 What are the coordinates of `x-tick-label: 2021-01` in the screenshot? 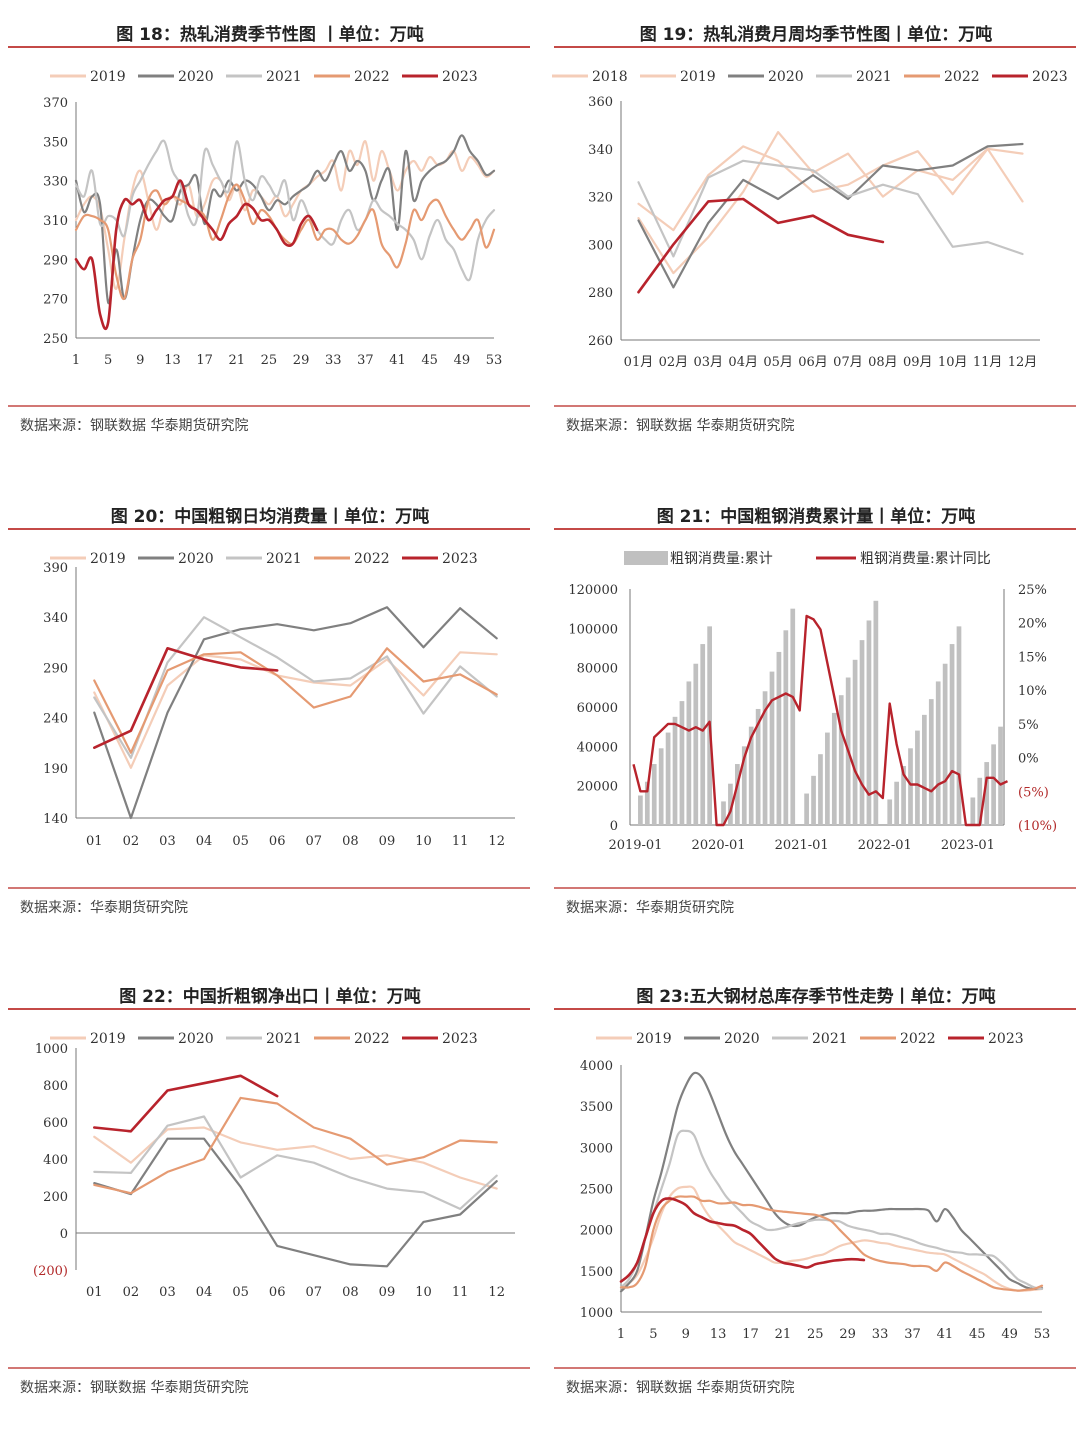 It's located at (802, 845).